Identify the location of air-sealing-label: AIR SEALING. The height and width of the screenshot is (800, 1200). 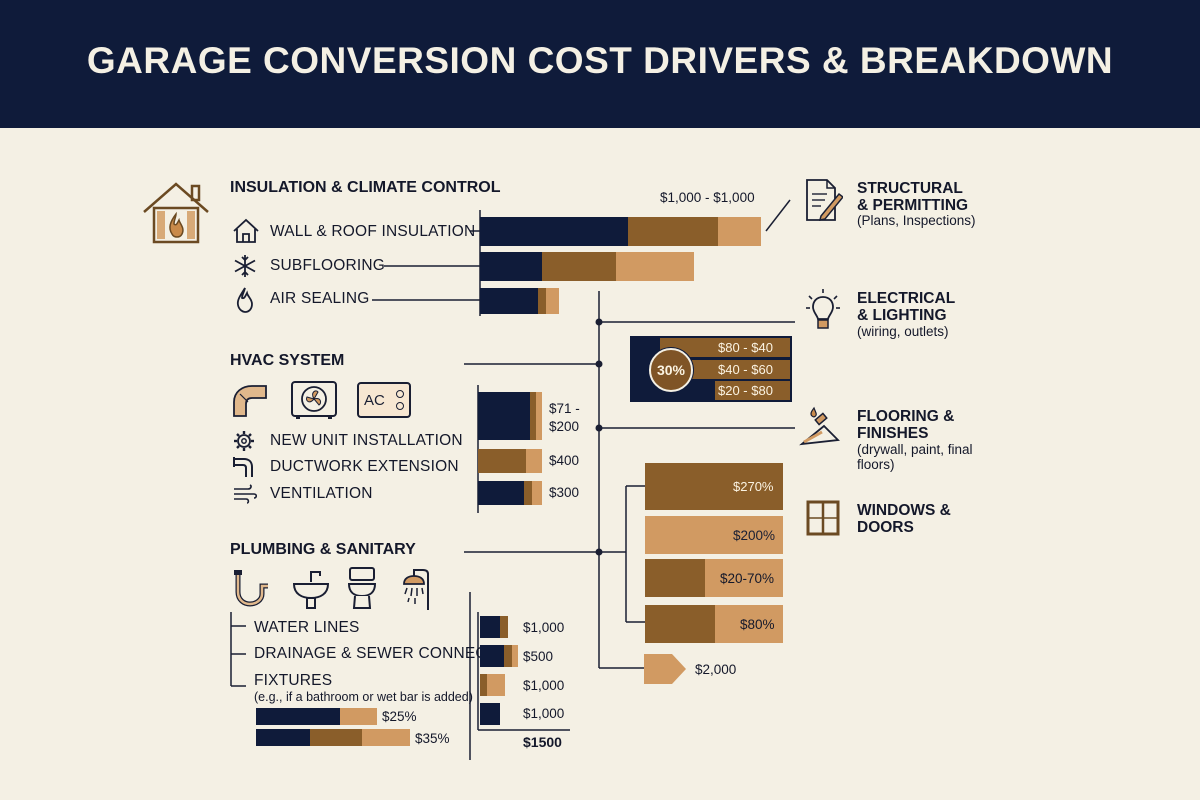
(320, 298).